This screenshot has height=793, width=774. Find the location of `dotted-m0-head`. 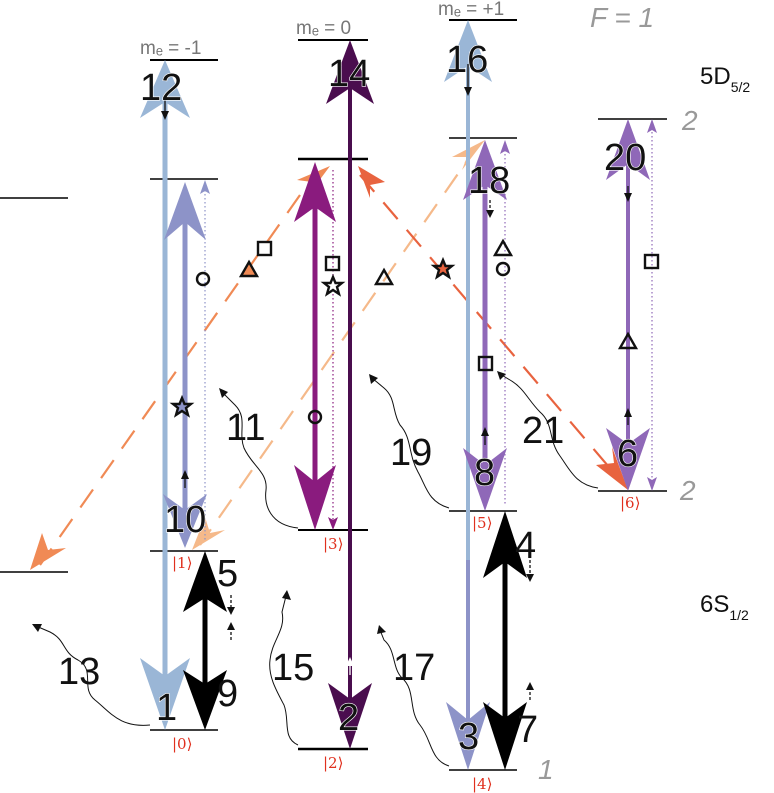

dotted-m0-head is located at coordinates (333, 523).